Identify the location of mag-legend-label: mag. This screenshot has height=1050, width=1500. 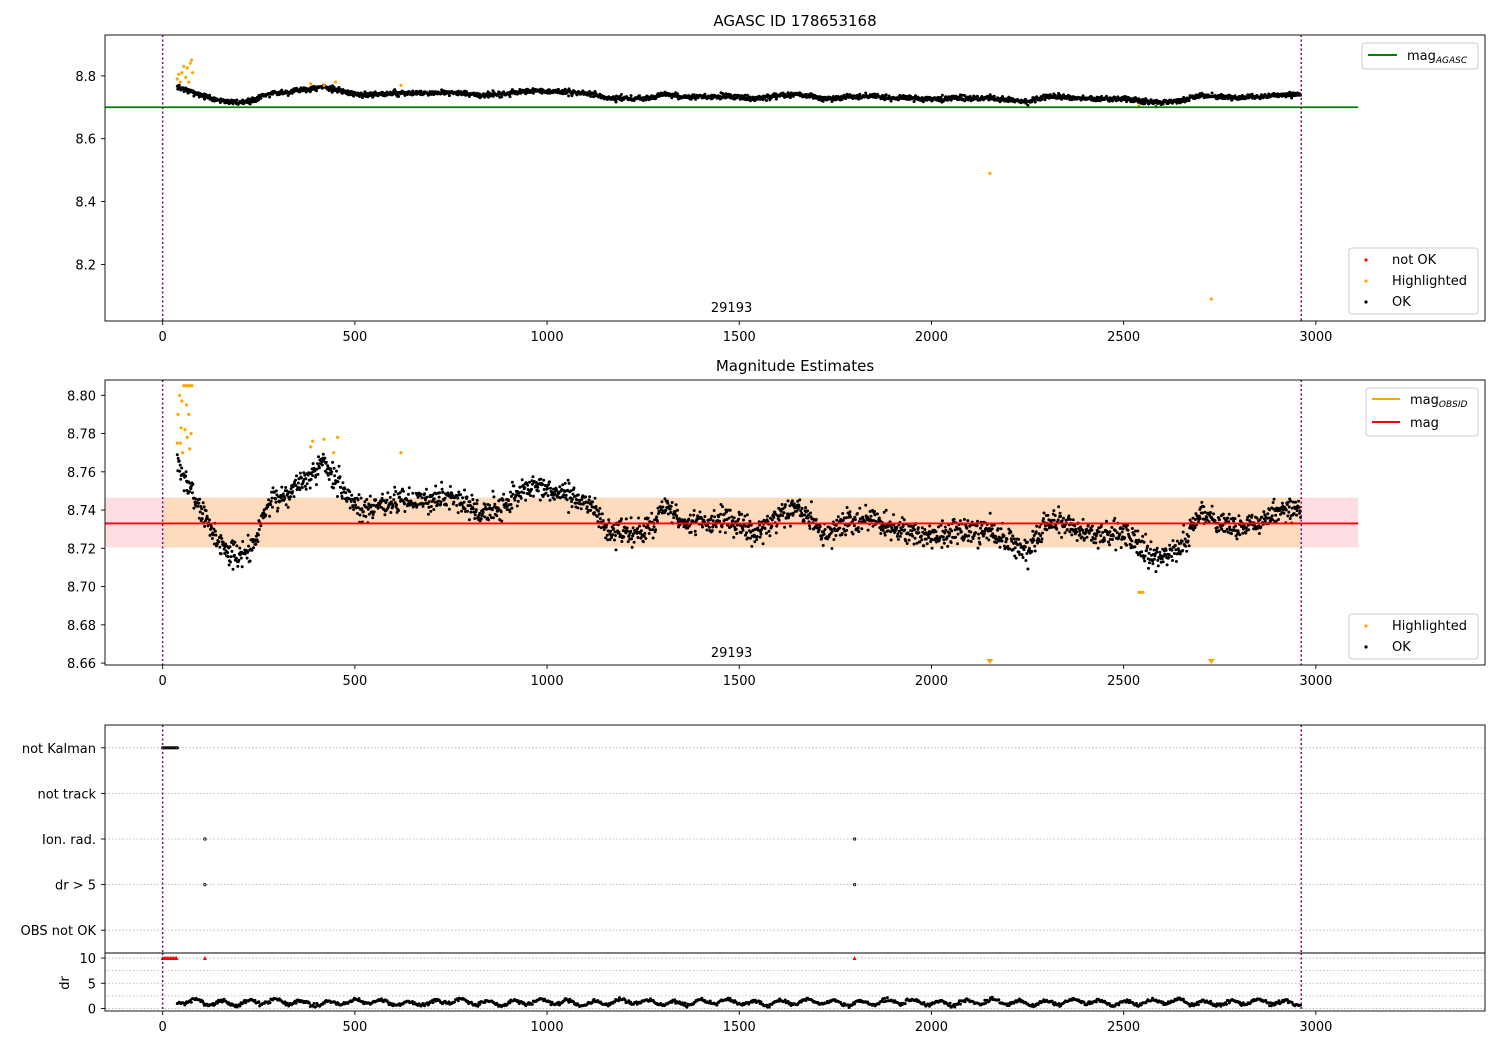
(1424, 423).